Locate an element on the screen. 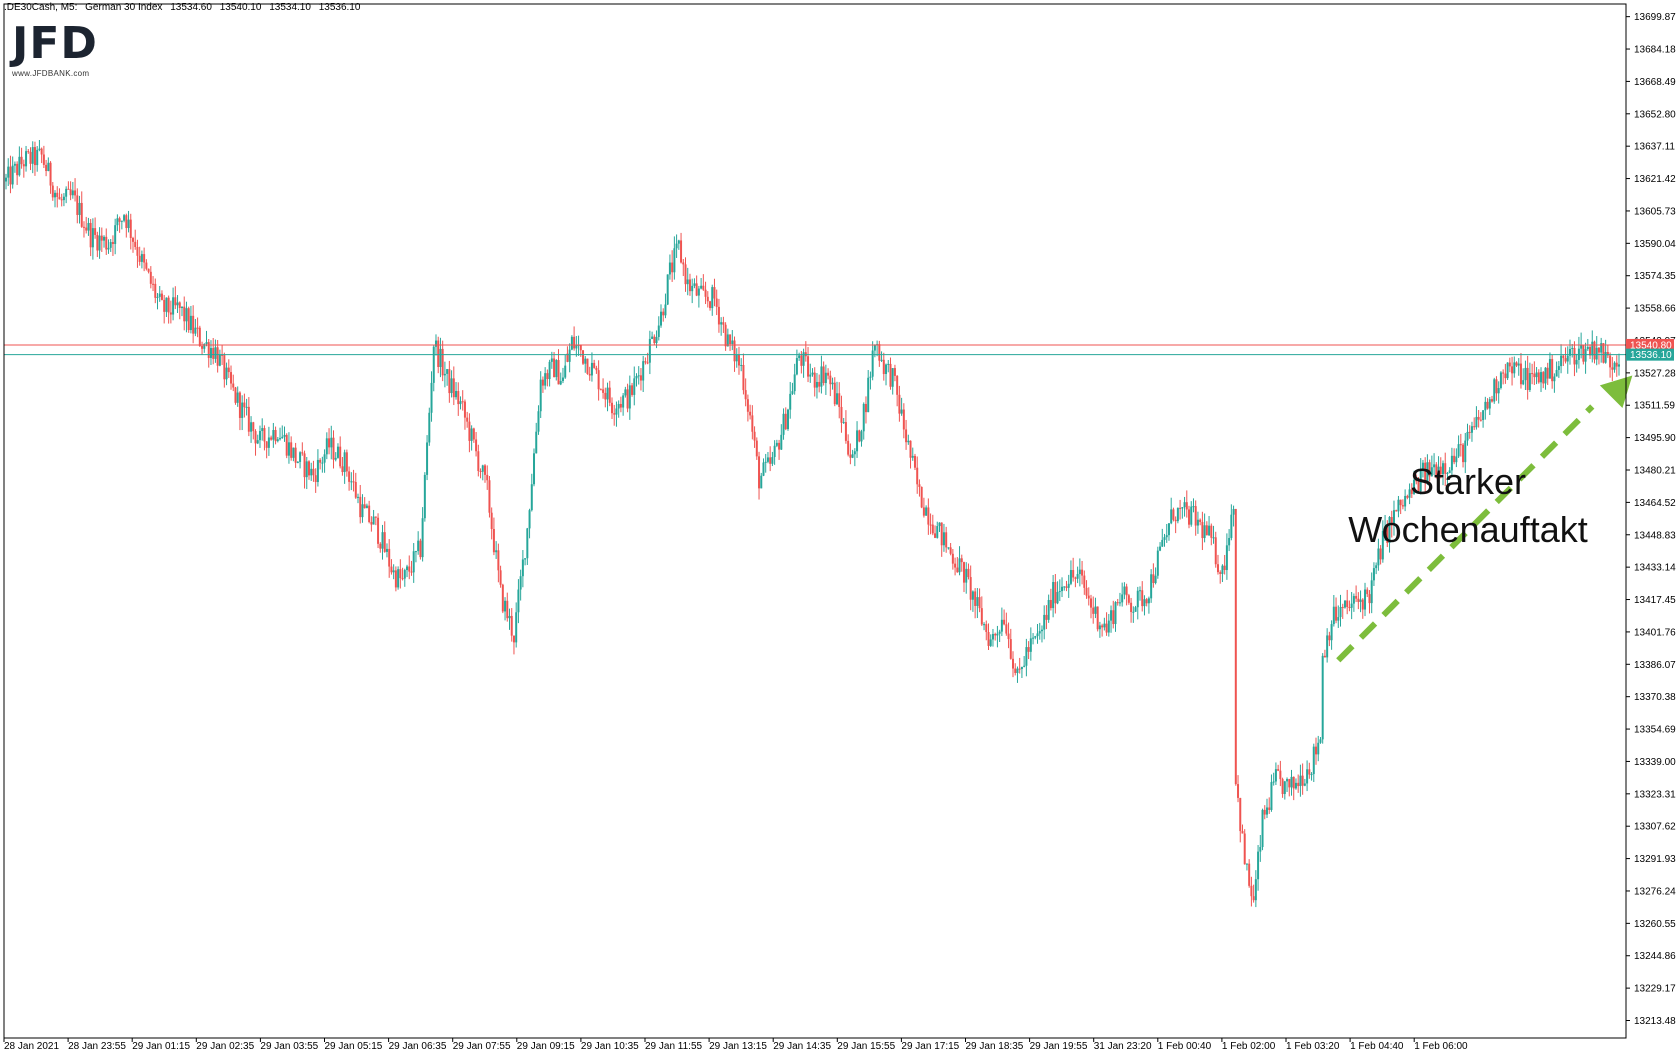 This screenshot has width=1676, height=1057. y-tick-label: 13558.66 is located at coordinates (1655, 309).